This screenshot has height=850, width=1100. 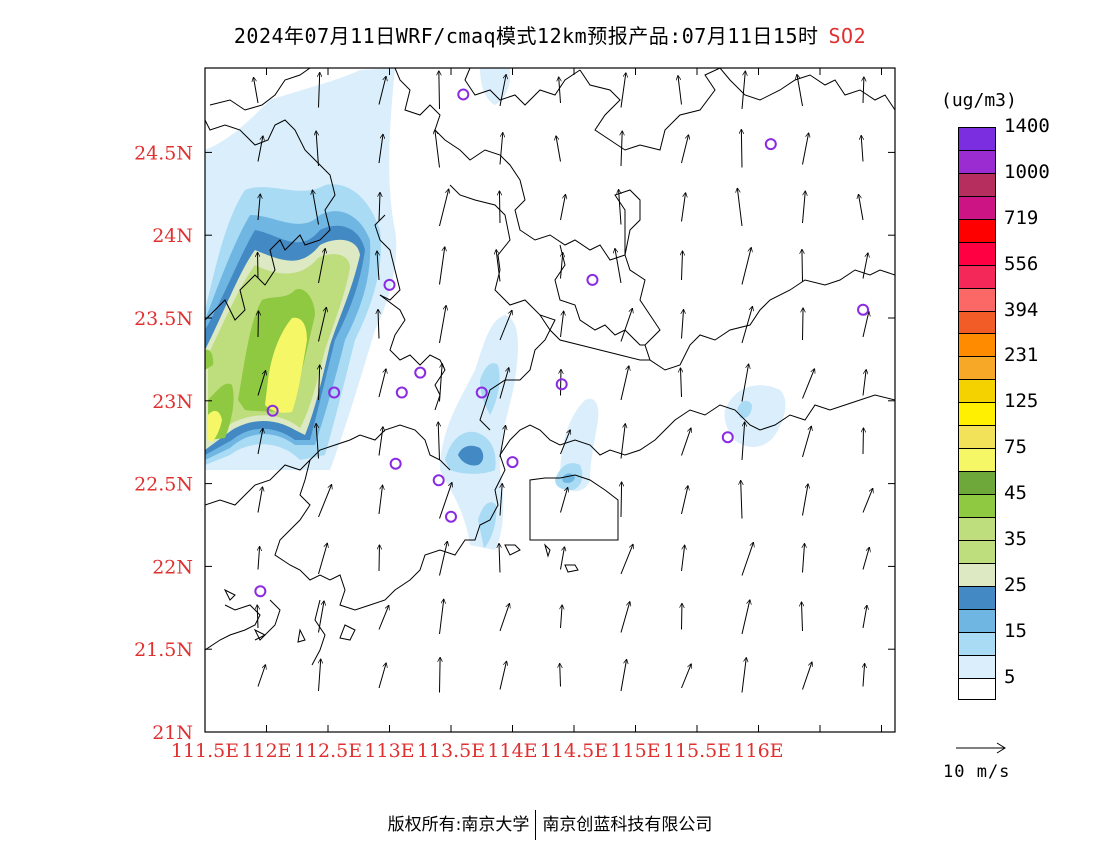 What do you see at coordinates (1010, 676) in the screenshot?
I see `colorbar-label: 5` at bounding box center [1010, 676].